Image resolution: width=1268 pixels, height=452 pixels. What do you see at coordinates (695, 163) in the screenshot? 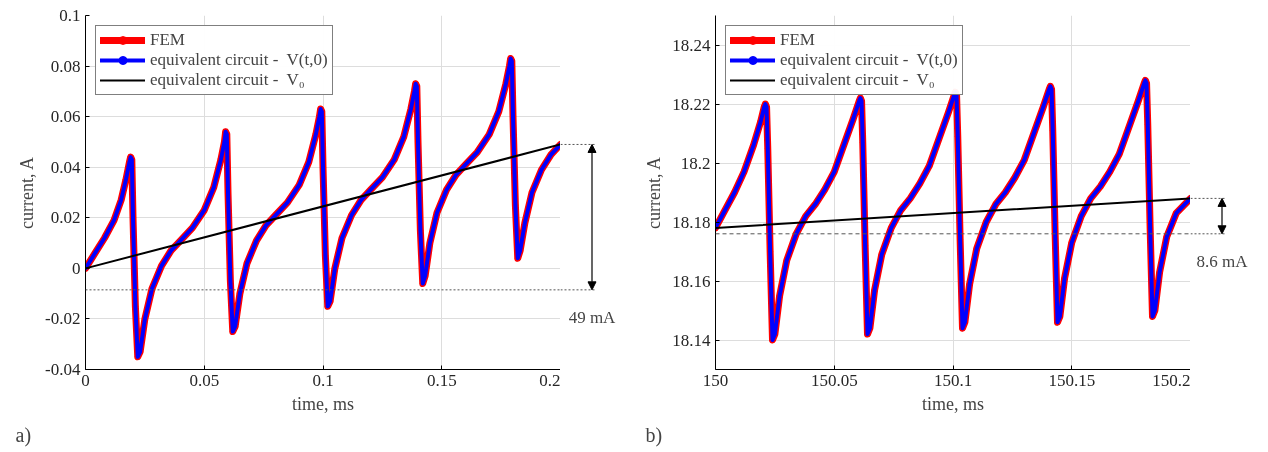
I see `y-tick-label: 18.2` at bounding box center [695, 163].